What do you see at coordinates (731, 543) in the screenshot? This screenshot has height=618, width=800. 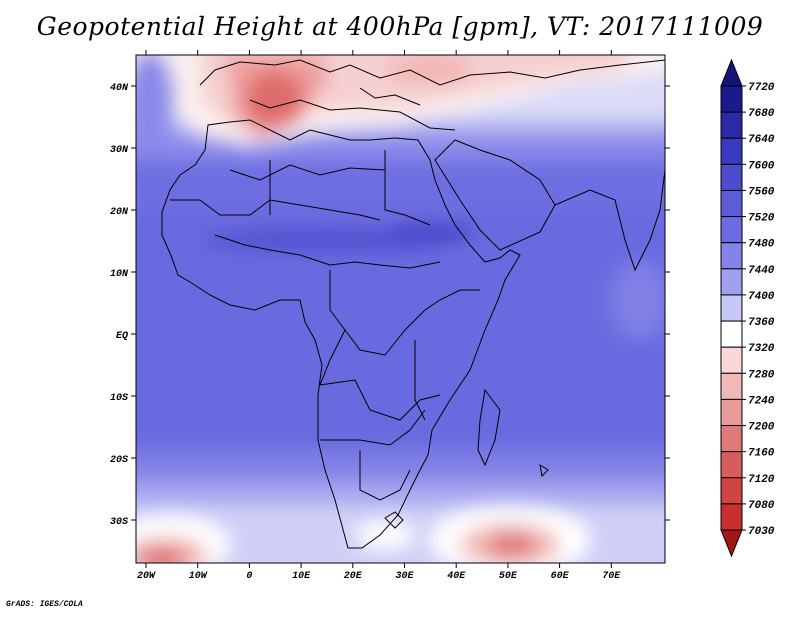 I see `colorbar-bottom-arrow` at bounding box center [731, 543].